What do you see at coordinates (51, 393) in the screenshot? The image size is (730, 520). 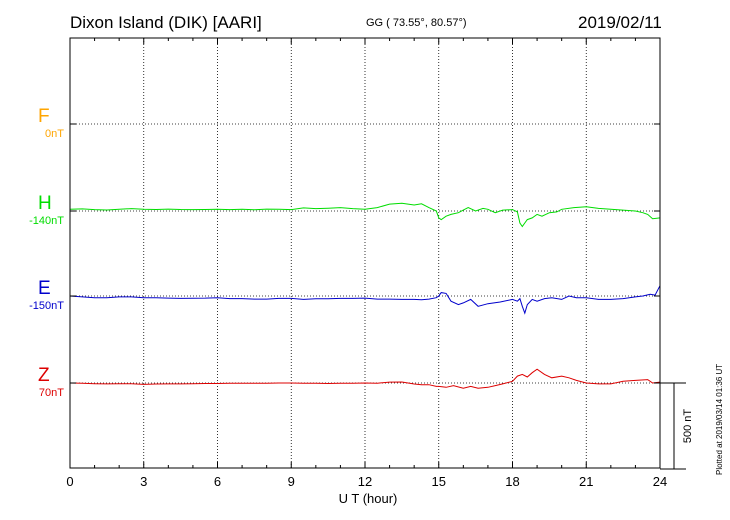 I see `baseline-label-z: 70nT` at bounding box center [51, 393].